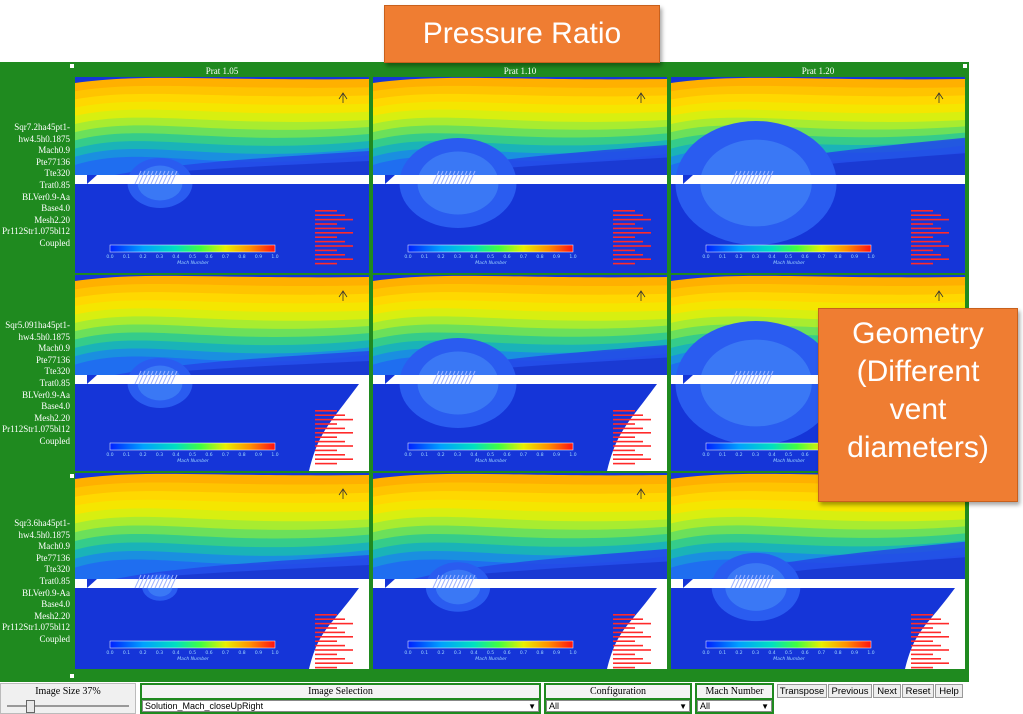 Image resolution: width=1023 pixels, height=714 pixels. Describe the element at coordinates (918, 409) in the screenshot. I see `geometry-callout-line: vent` at that location.